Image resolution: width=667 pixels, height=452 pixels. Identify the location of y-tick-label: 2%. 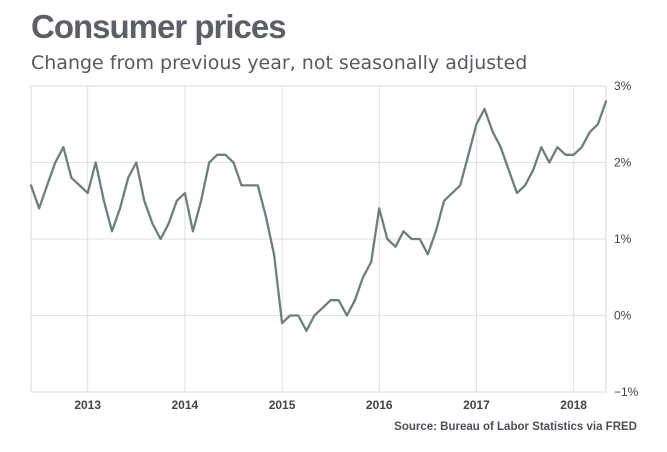
(623, 163).